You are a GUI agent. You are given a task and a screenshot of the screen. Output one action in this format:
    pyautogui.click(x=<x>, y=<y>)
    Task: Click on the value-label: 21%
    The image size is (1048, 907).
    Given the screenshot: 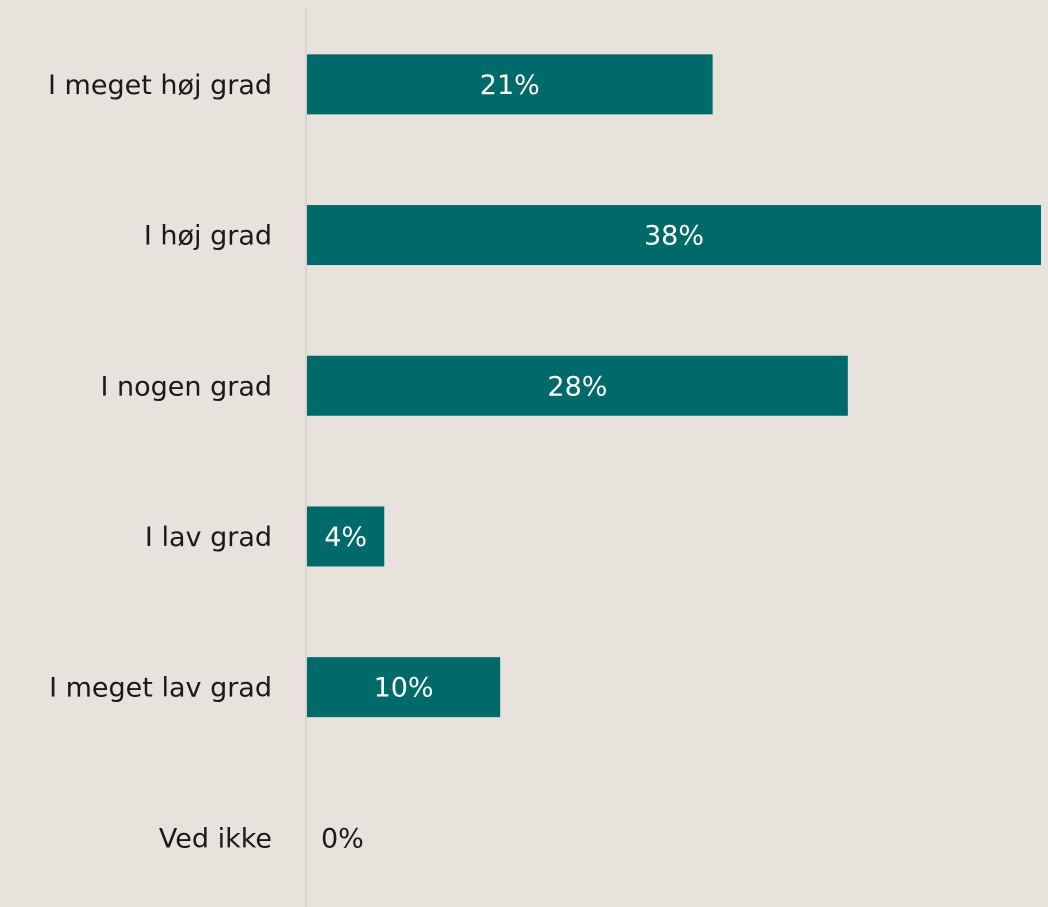 What is the action you would take?
    pyautogui.click(x=510, y=85)
    